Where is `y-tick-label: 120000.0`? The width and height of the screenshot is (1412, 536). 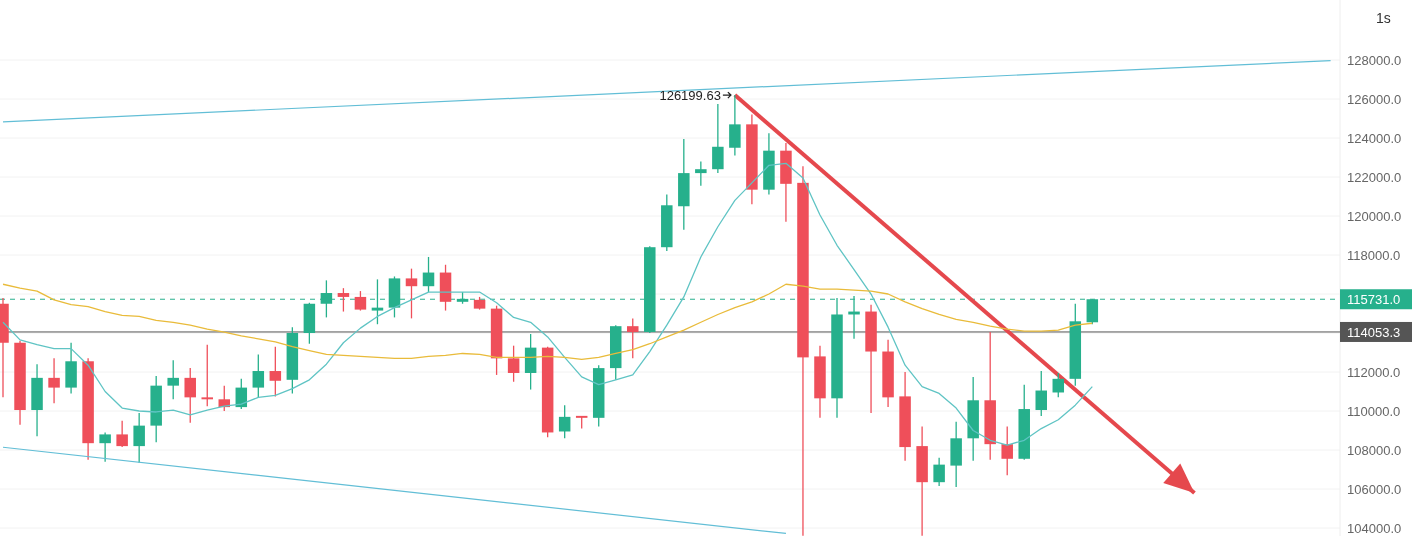
y-tick-label: 120000.0 is located at coordinates (1374, 216).